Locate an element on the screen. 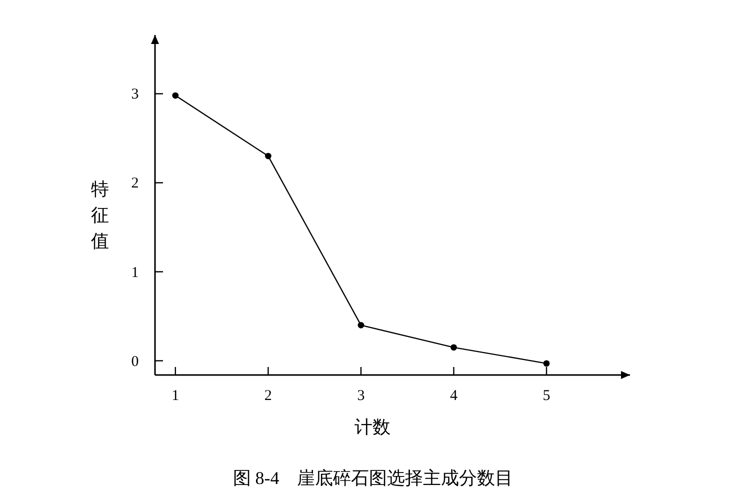 This screenshot has height=504, width=746. y-tick-label: 1 is located at coordinates (135, 272).